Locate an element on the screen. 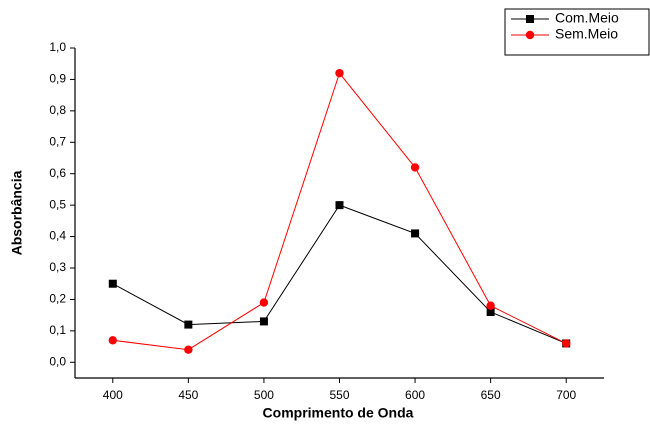 The height and width of the screenshot is (430, 650). y-tick-label: 0,0 is located at coordinates (57, 361).